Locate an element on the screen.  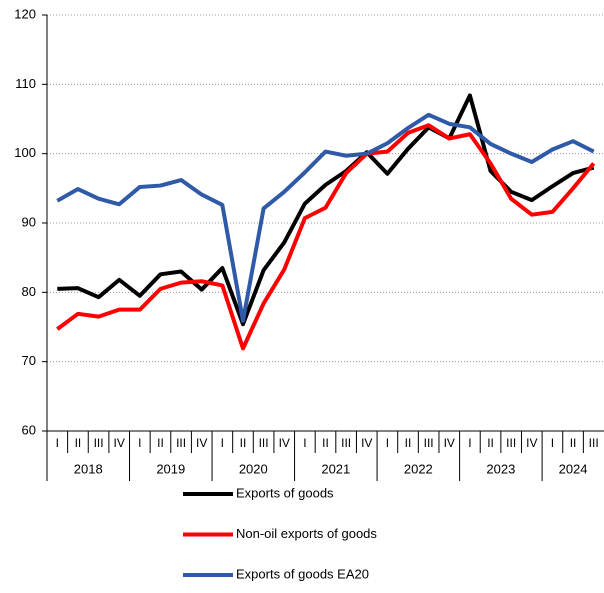
year-label: 2020 is located at coordinates (253, 468).